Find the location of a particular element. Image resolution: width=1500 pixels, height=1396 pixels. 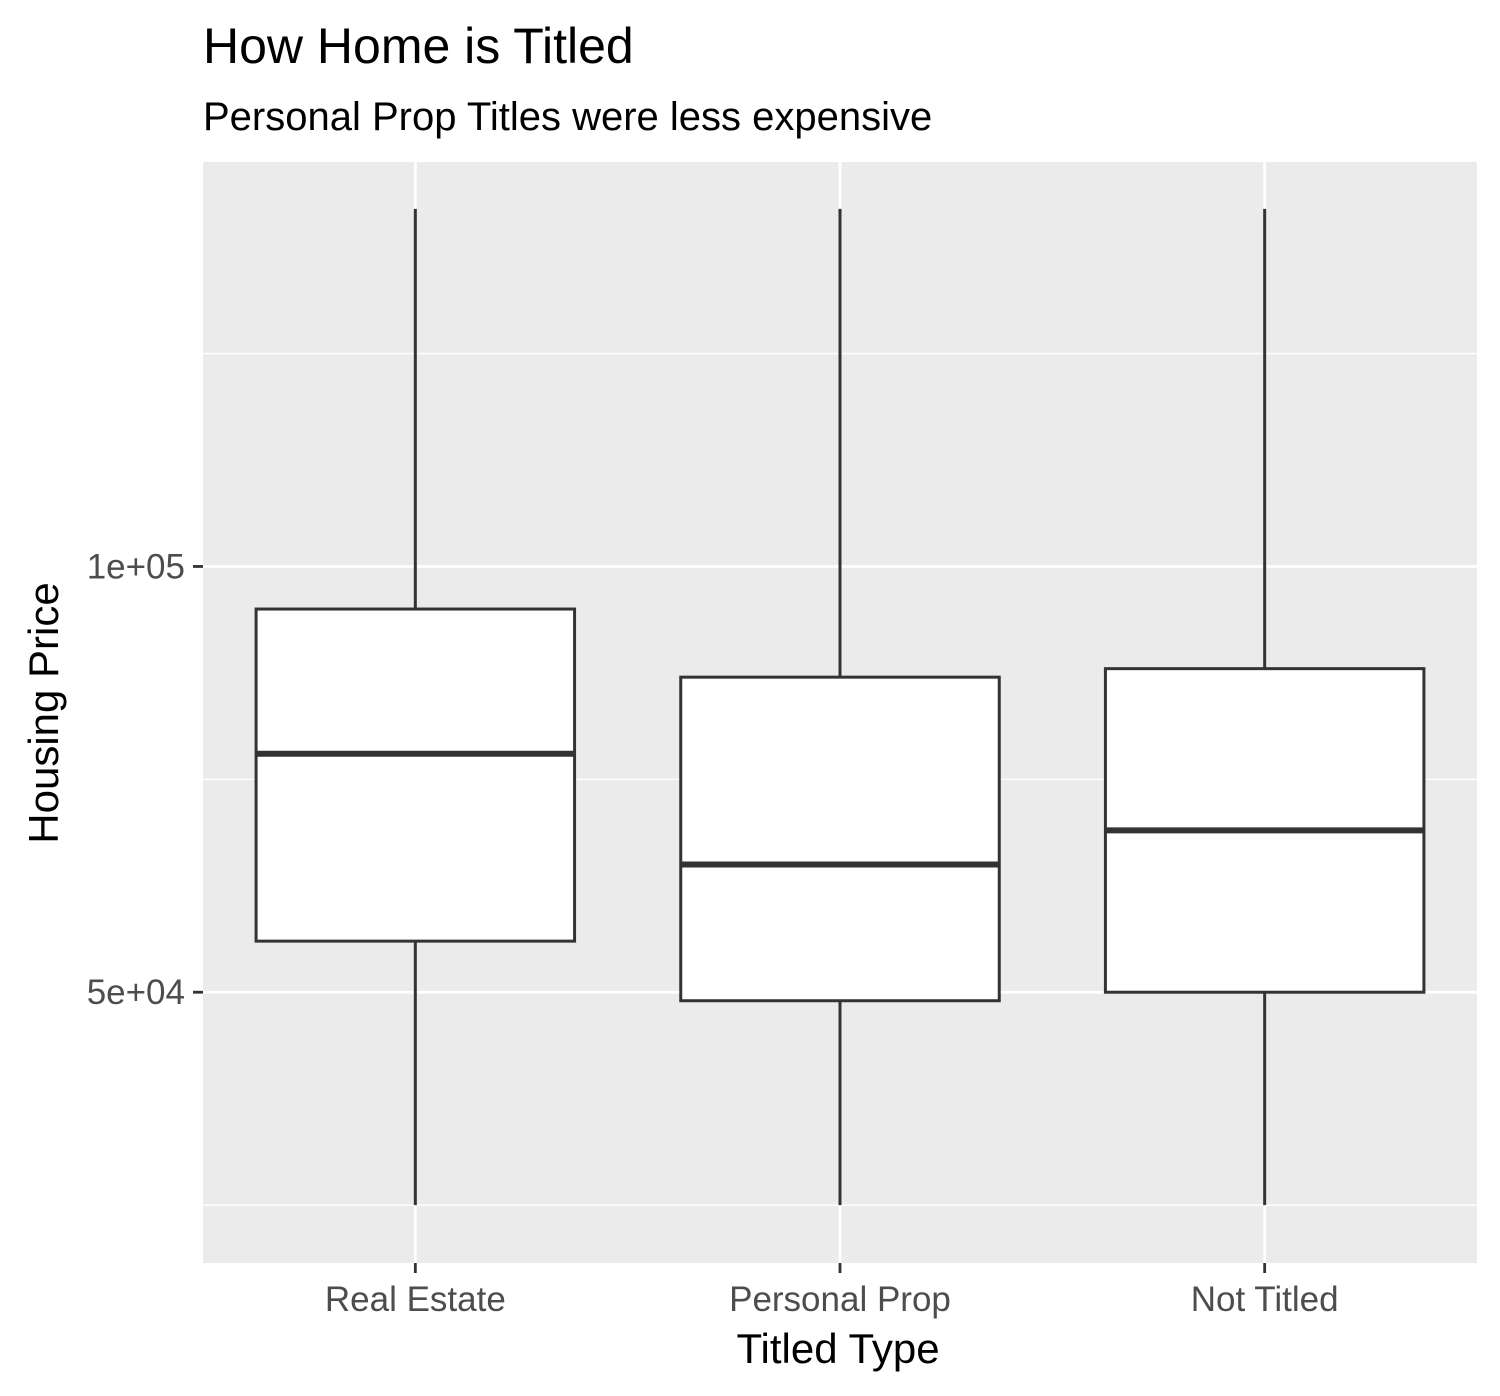

chart-subtitle: Personal Prop Titles were less expensive is located at coordinates (567, 117).